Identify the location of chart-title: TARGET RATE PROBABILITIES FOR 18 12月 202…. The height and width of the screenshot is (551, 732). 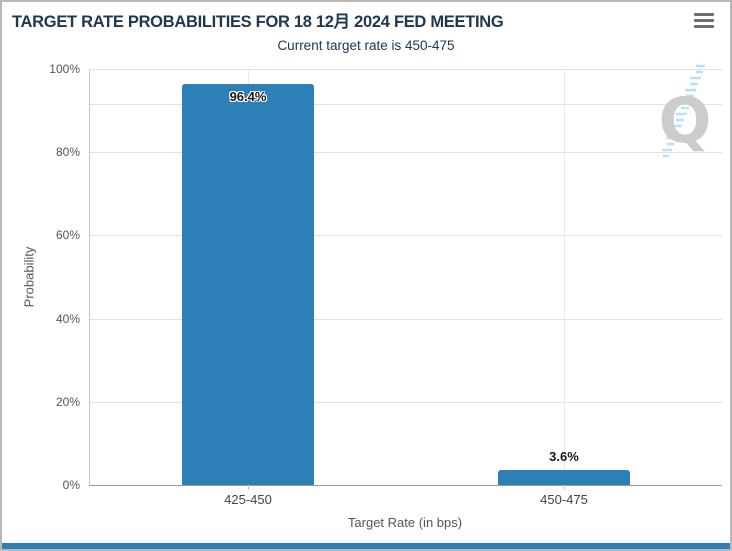
(258, 22).